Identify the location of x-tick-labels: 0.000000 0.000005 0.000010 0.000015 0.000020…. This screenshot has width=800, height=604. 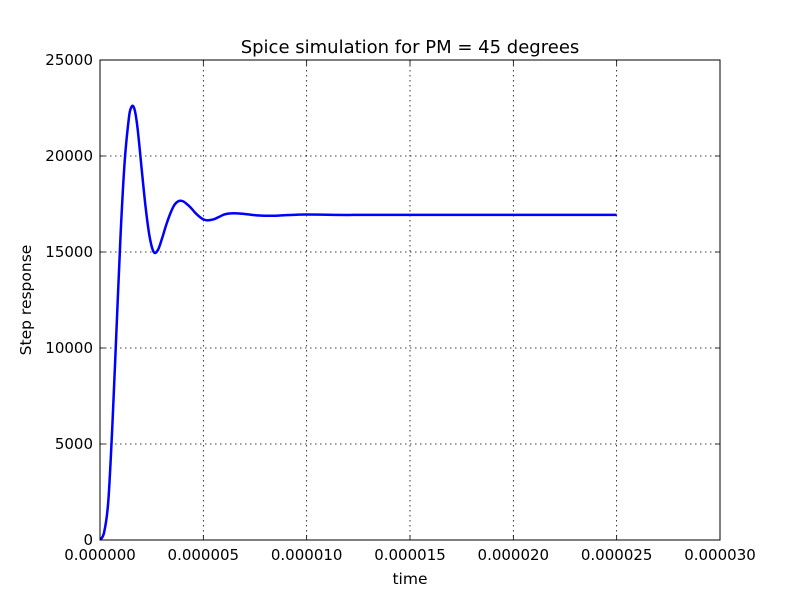
(410, 555).